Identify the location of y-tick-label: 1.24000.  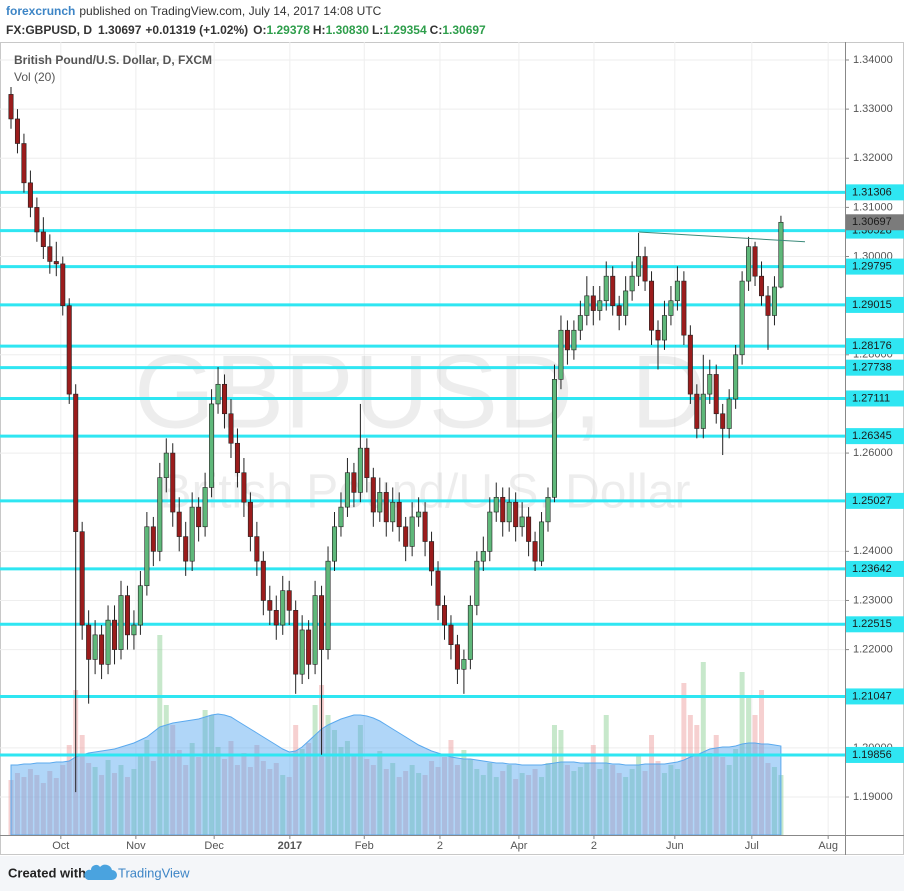
(873, 551).